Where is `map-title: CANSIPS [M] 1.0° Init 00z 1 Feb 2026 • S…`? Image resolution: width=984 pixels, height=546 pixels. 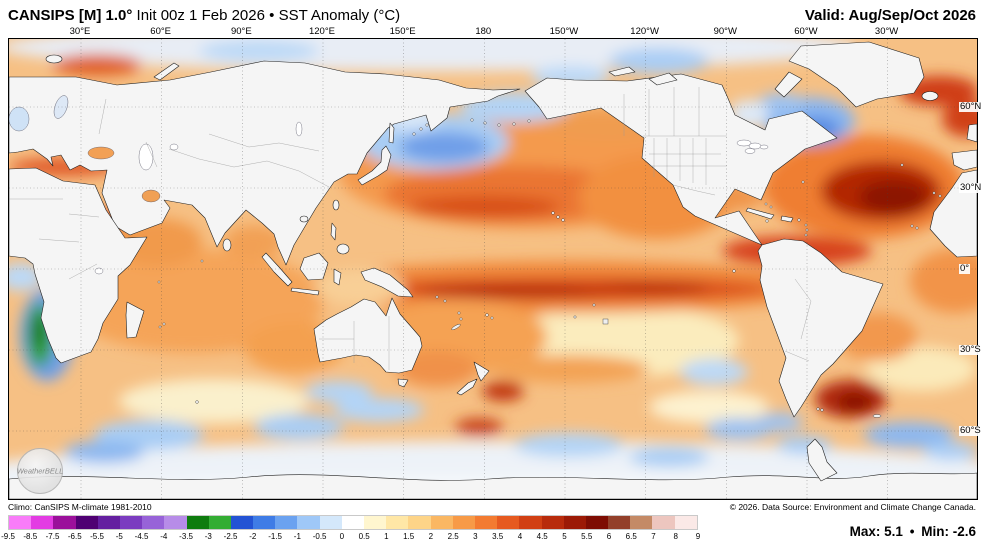 map-title: CANSIPS [M] 1.0° Init 00z 1 Feb 2026 • S… is located at coordinates (204, 15).